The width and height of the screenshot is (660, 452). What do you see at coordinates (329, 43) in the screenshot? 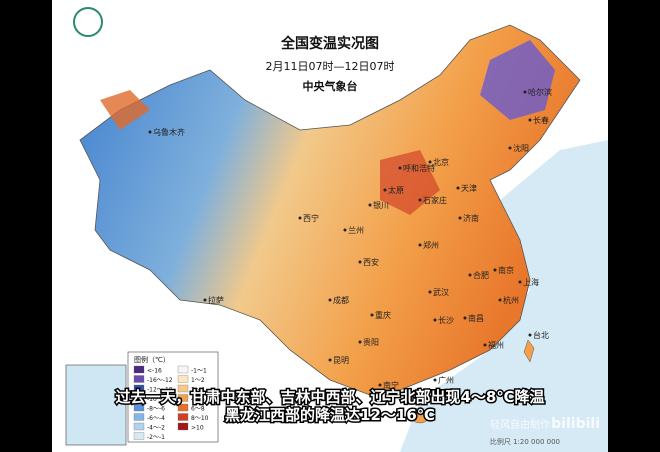
I see `title: 全国变温实况图` at bounding box center [329, 43].